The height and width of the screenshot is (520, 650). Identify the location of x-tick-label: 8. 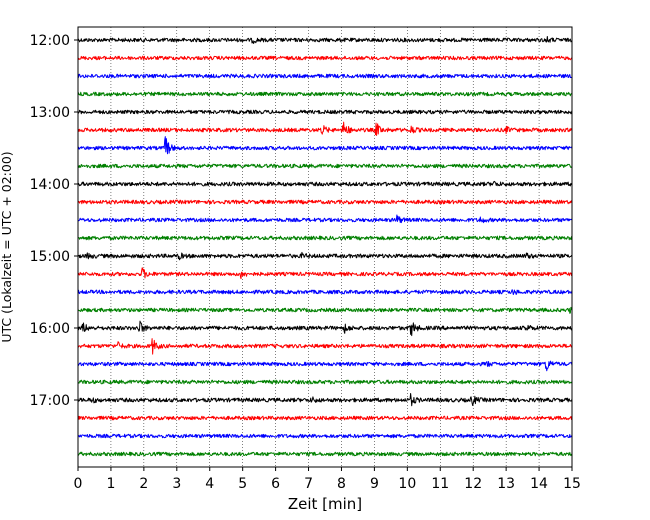
(341, 484).